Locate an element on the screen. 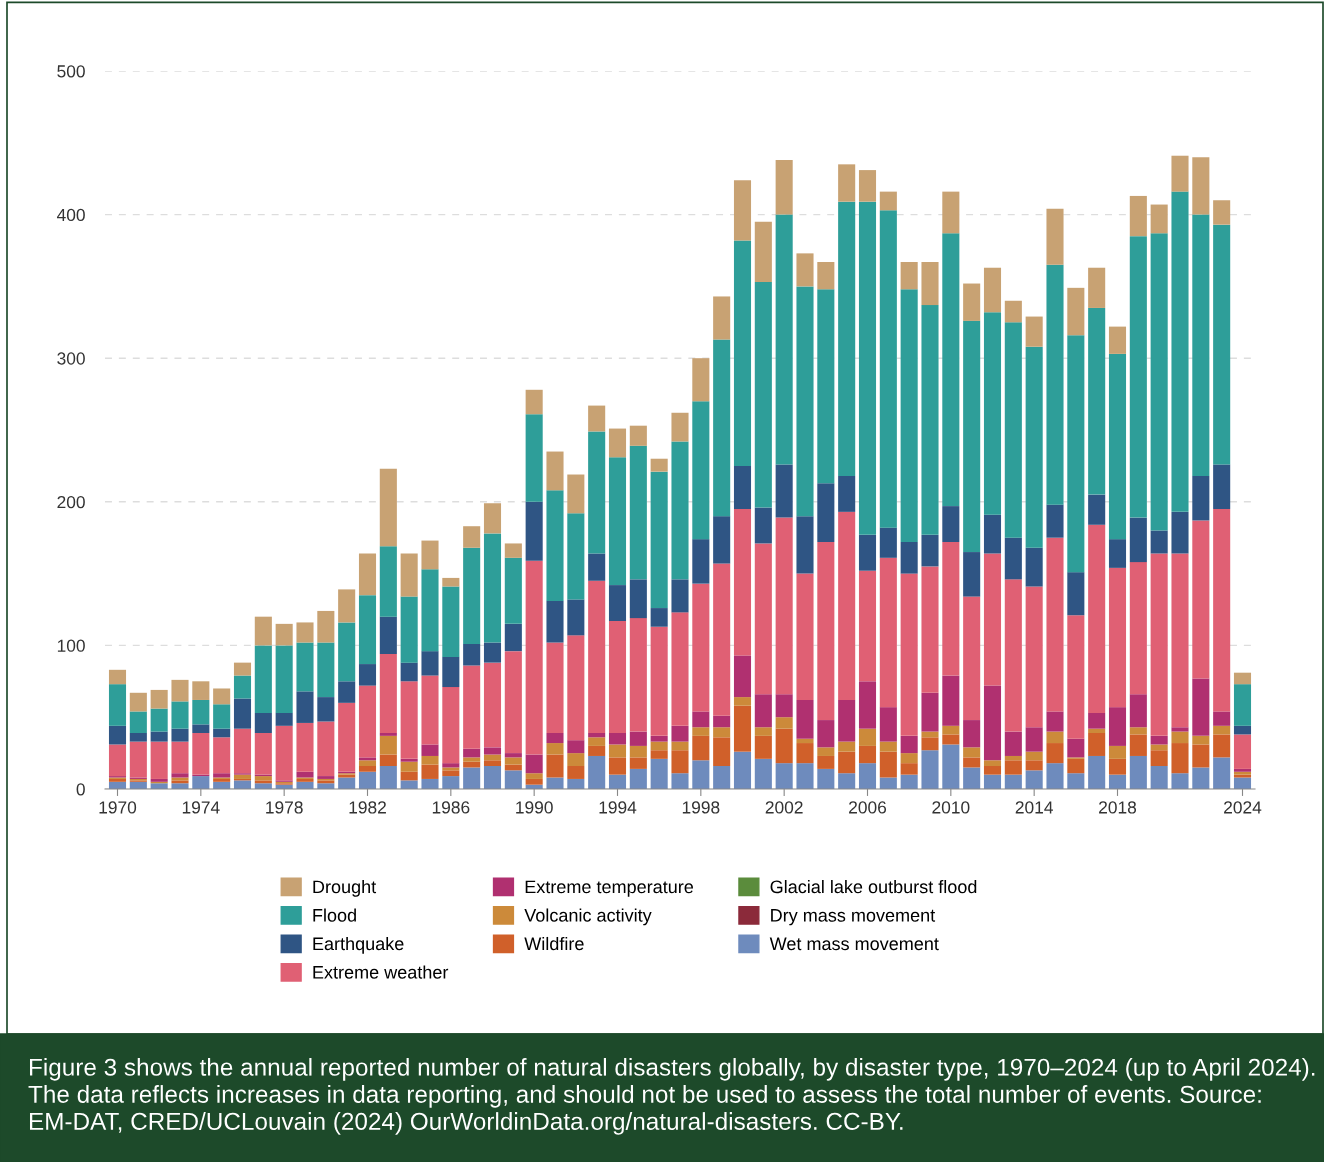 The height and width of the screenshot is (1162, 1324). legend-label: Drought is located at coordinates (345, 888).